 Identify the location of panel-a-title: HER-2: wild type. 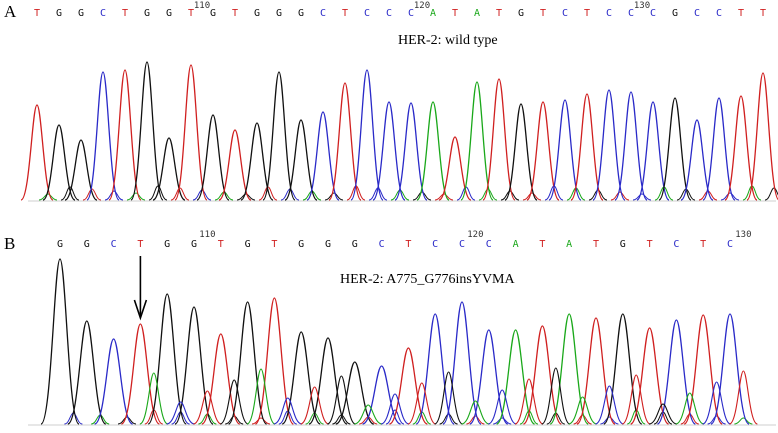
(448, 40).